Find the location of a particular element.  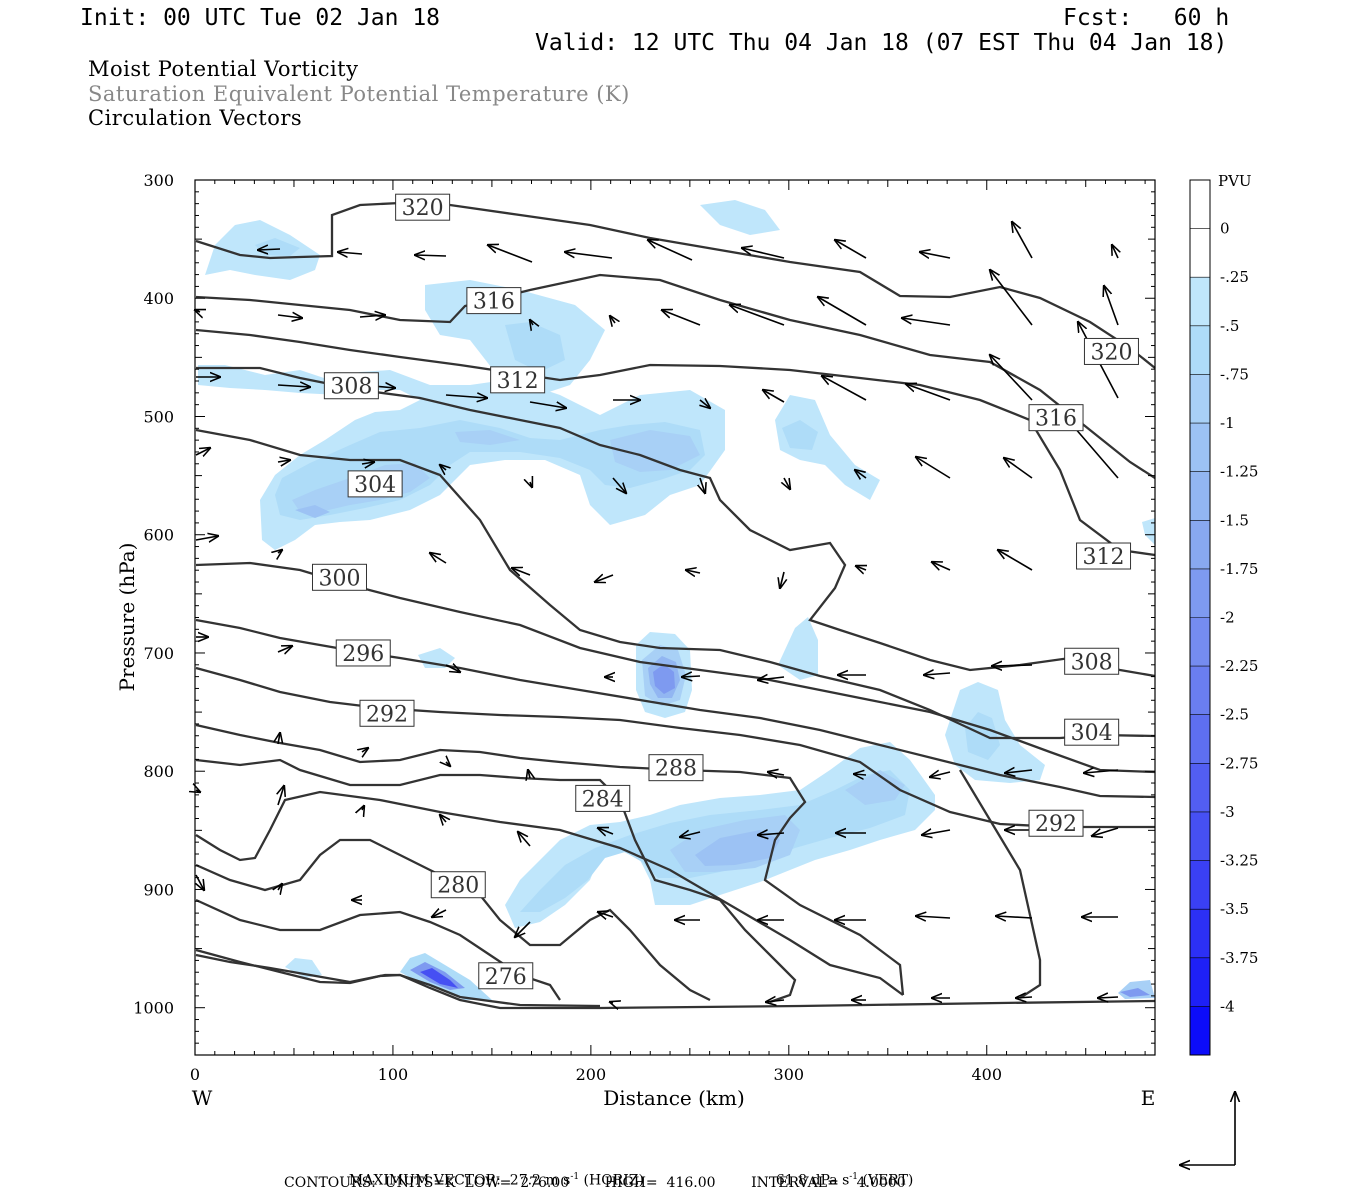

title-moist-pv: Moist Potential Vorticity is located at coordinates (223, 69).